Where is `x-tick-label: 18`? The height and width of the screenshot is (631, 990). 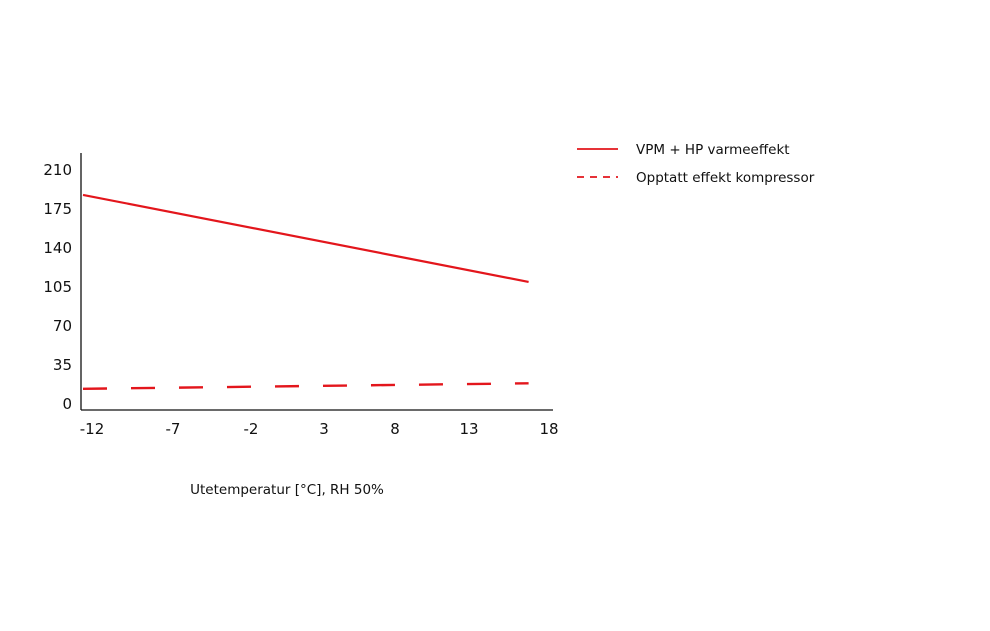 x-tick-label: 18 is located at coordinates (548, 429).